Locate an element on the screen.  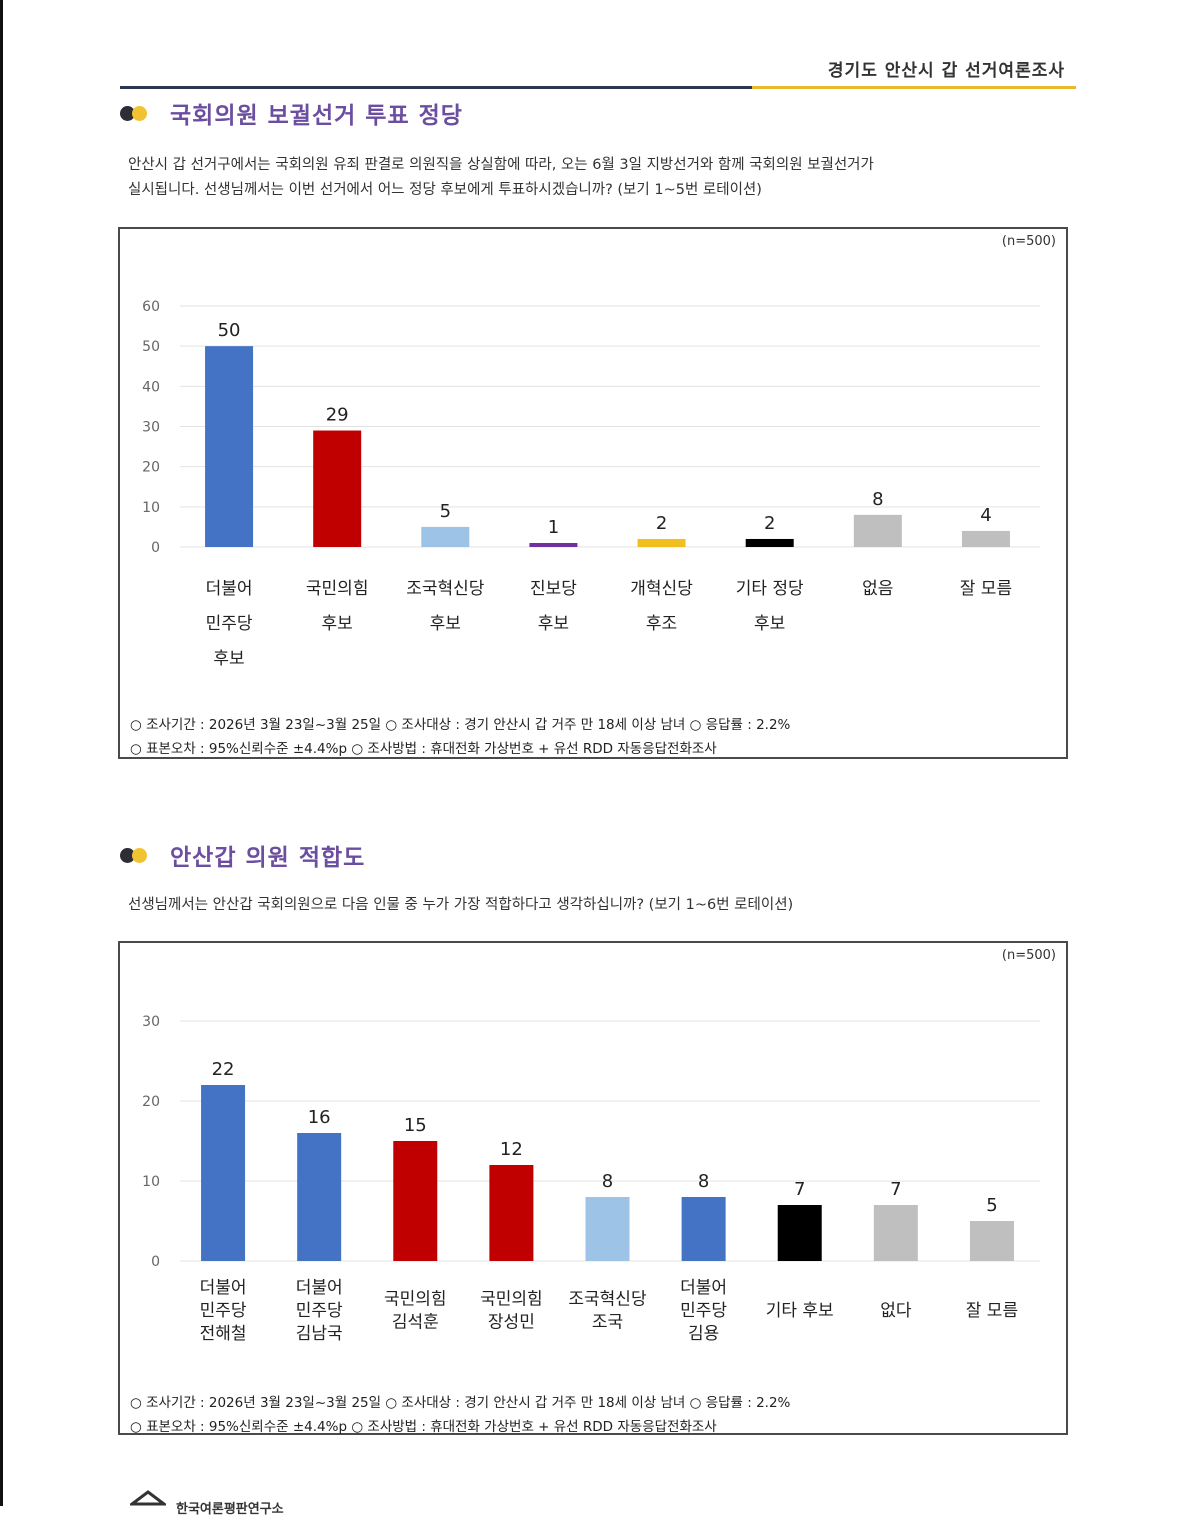
chart1-category-label: 개혁신당 is located at coordinates (661, 589).